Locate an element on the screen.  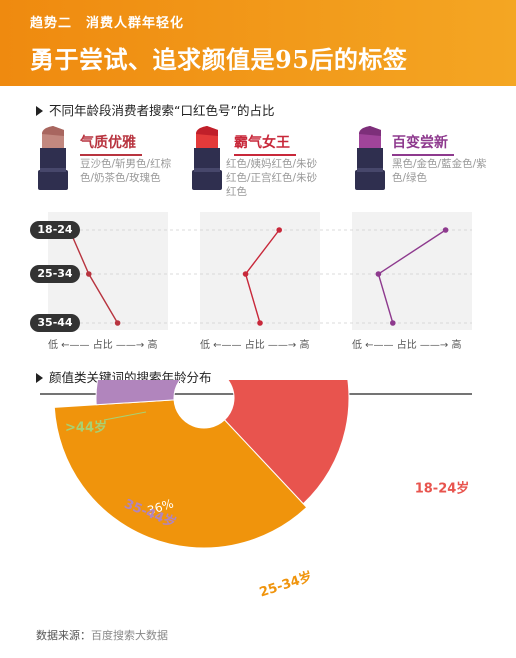
age-label-25-34: 25-34 is located at coordinates (55, 274).